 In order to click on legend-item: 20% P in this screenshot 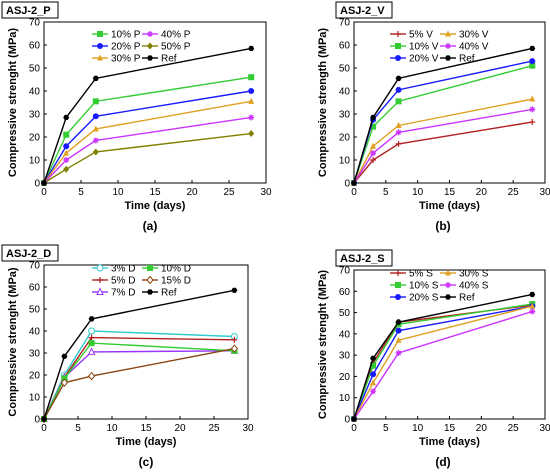, I will do `click(116, 47)`.